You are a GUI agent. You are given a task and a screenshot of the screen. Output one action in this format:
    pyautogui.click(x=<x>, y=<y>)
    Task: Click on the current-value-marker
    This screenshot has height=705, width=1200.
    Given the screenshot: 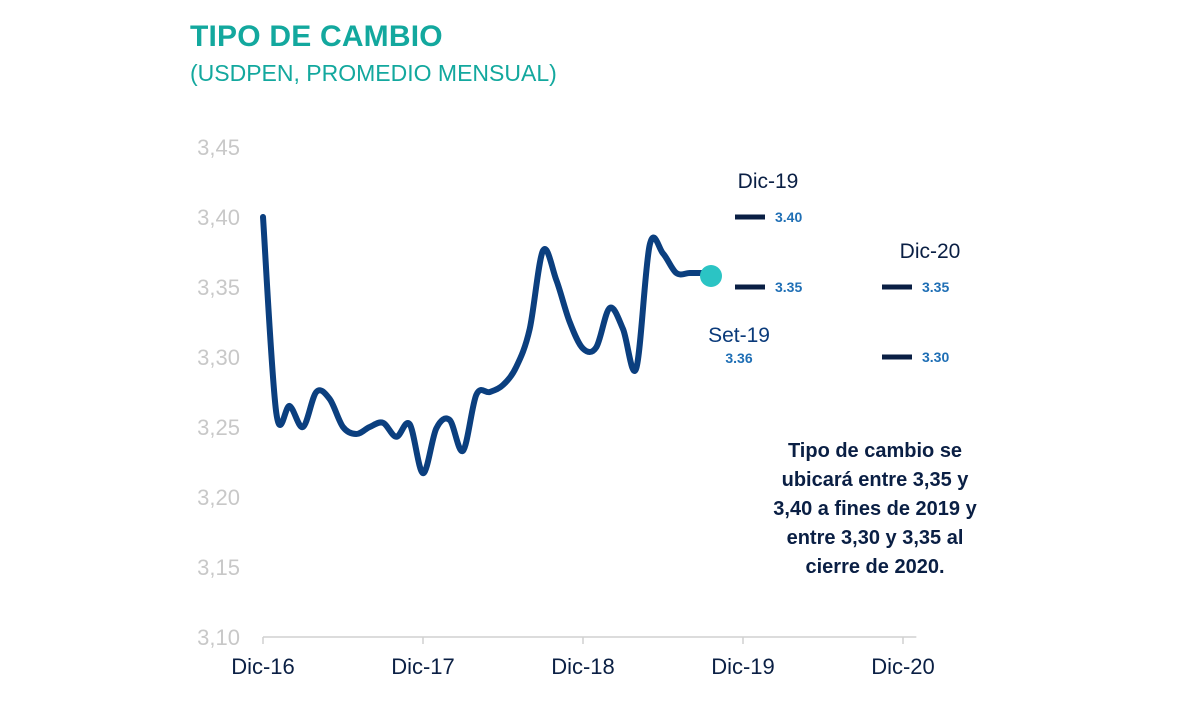 What is the action you would take?
    pyautogui.click(x=711, y=276)
    